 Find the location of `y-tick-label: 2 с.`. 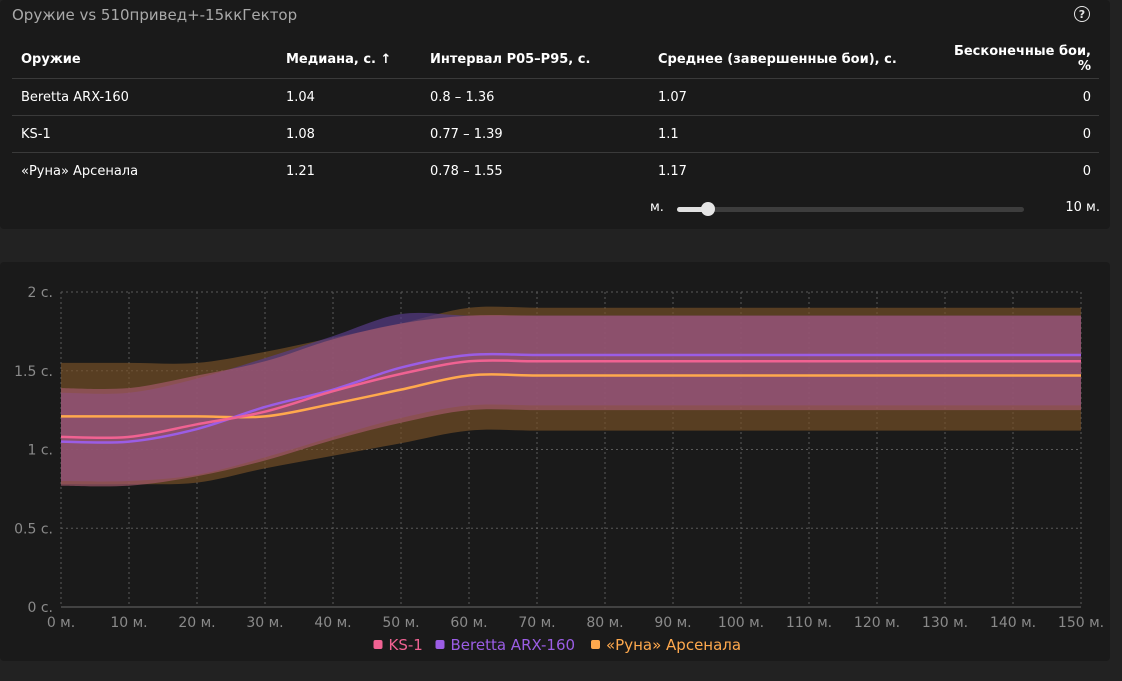

y-tick-label: 2 с. is located at coordinates (40, 293).